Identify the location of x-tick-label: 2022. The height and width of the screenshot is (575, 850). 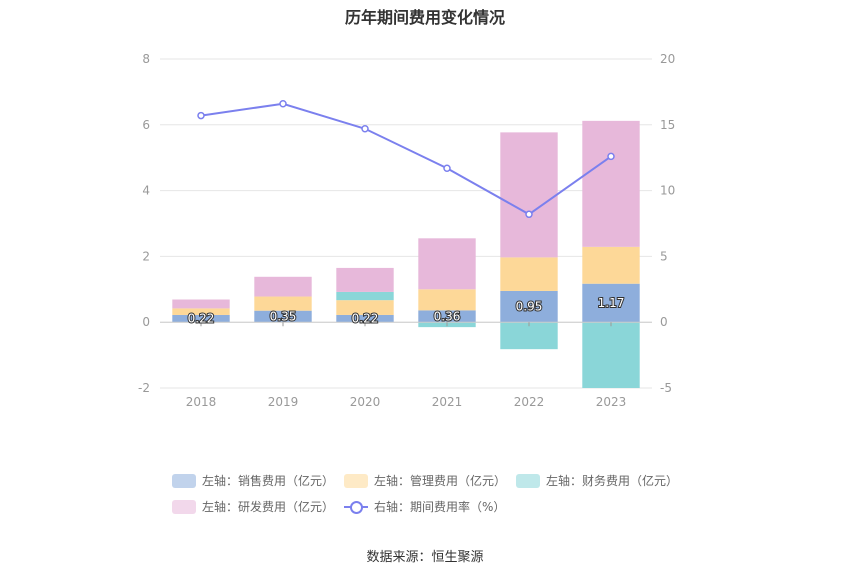
(529, 402).